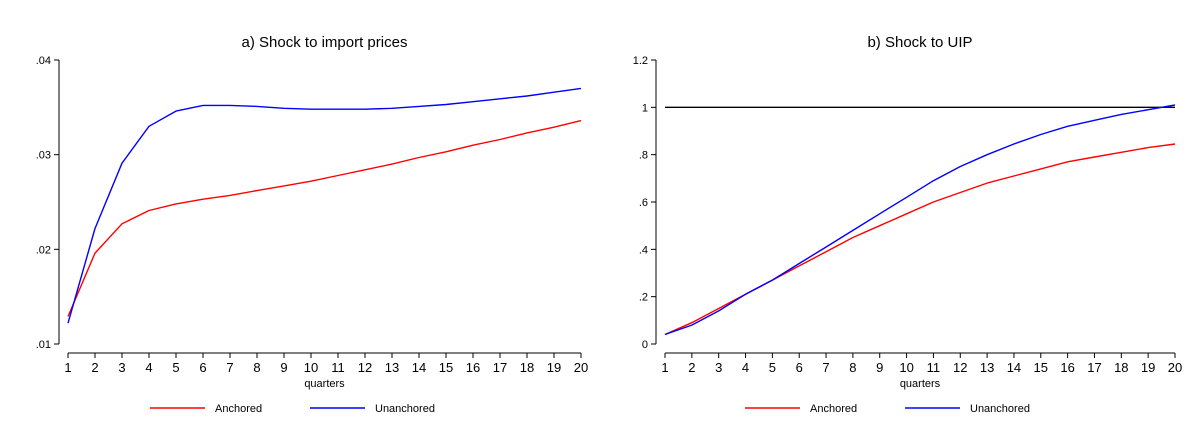 The height and width of the screenshot is (432, 1198). I want to click on y-tick-label: .2, so click(643, 298).